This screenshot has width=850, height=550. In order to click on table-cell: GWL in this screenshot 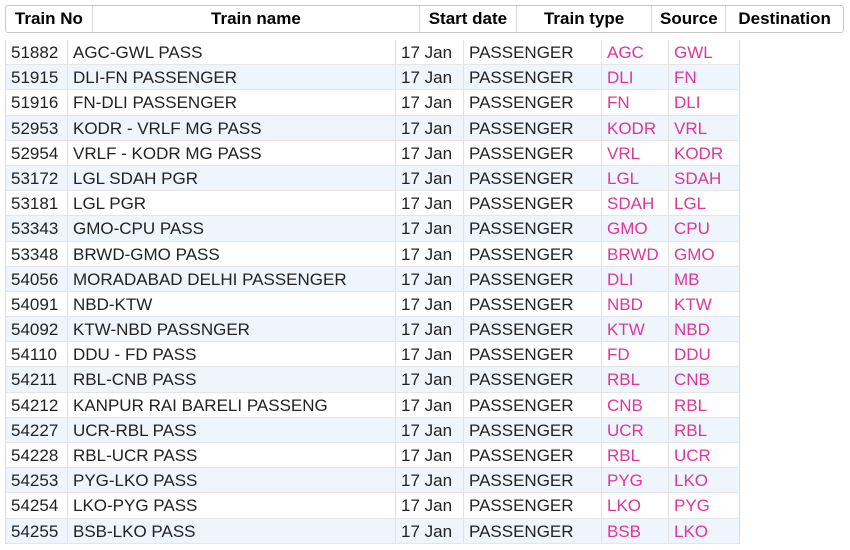, I will do `click(693, 52)`.